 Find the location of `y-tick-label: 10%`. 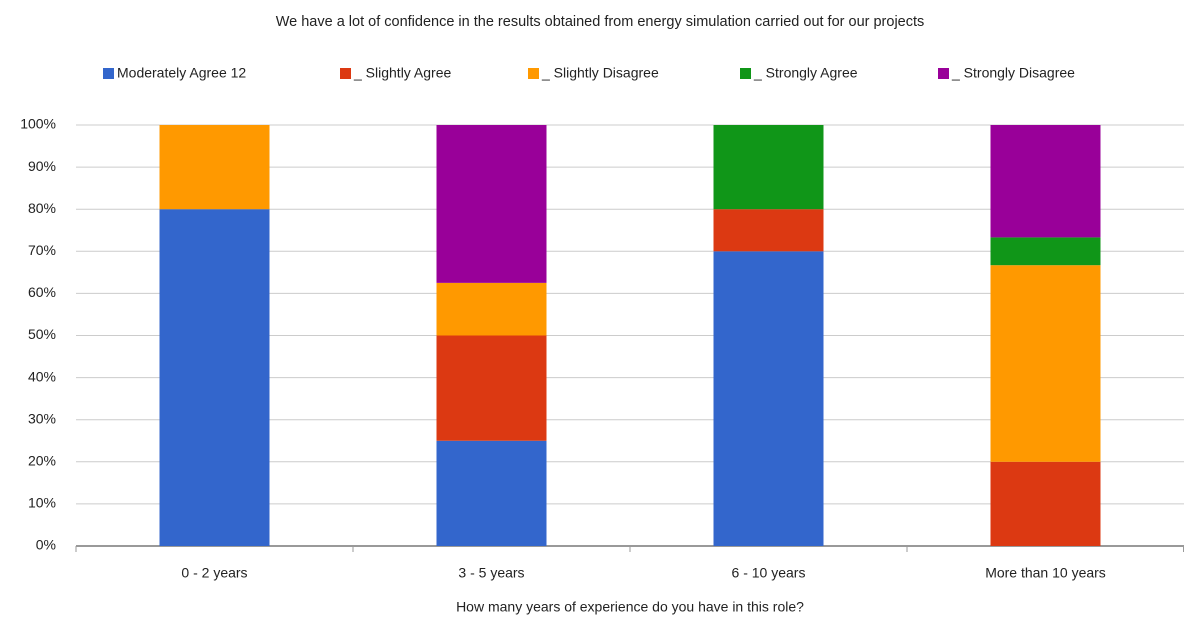

y-tick-label: 10% is located at coordinates (42, 503).